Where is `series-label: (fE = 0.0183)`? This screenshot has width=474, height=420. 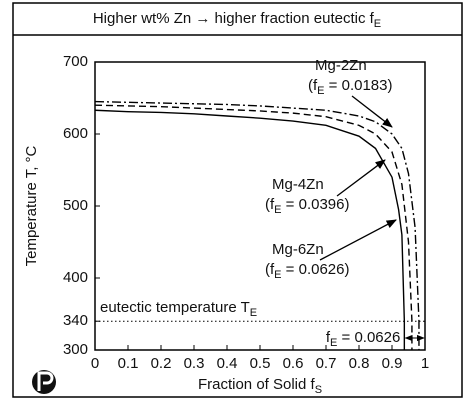 series-label: (fE = 0.0183) is located at coordinates (350, 87).